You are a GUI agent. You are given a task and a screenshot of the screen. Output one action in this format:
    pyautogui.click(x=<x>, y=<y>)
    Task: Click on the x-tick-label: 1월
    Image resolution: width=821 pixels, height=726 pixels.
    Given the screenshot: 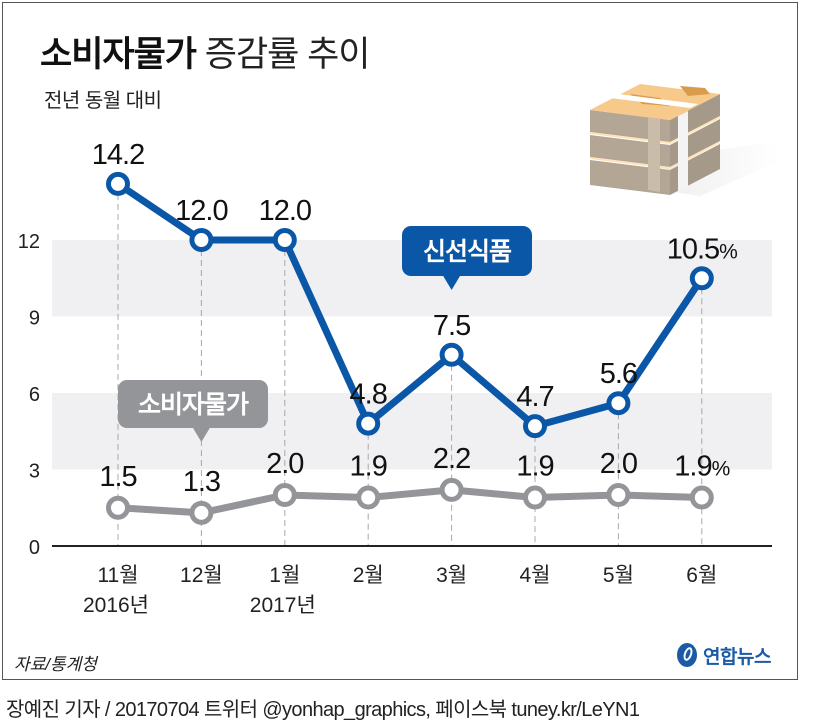 What is the action you would take?
    pyautogui.click(x=284, y=575)
    